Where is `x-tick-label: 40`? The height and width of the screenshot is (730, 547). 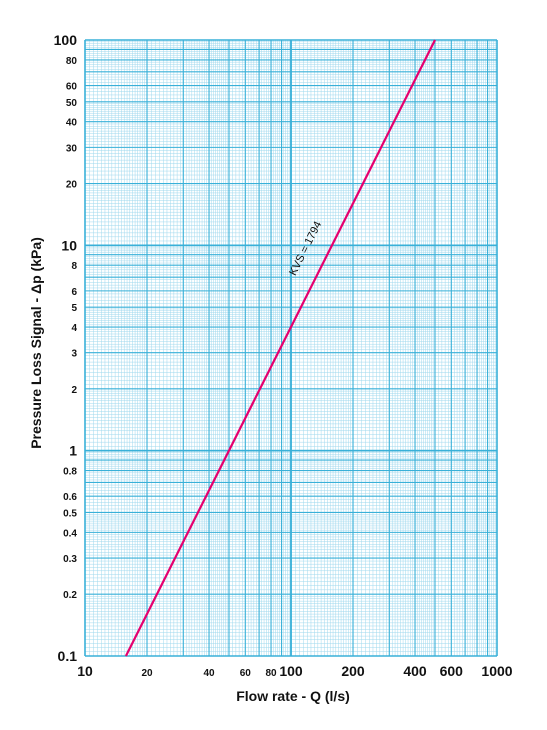 x-tick-label: 40 is located at coordinates (209, 673).